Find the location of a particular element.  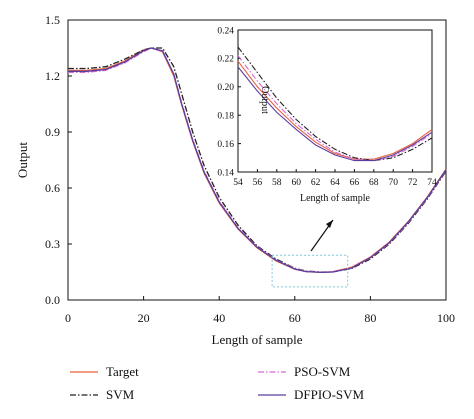

inset-x-tick-label: 56 is located at coordinates (258, 183).